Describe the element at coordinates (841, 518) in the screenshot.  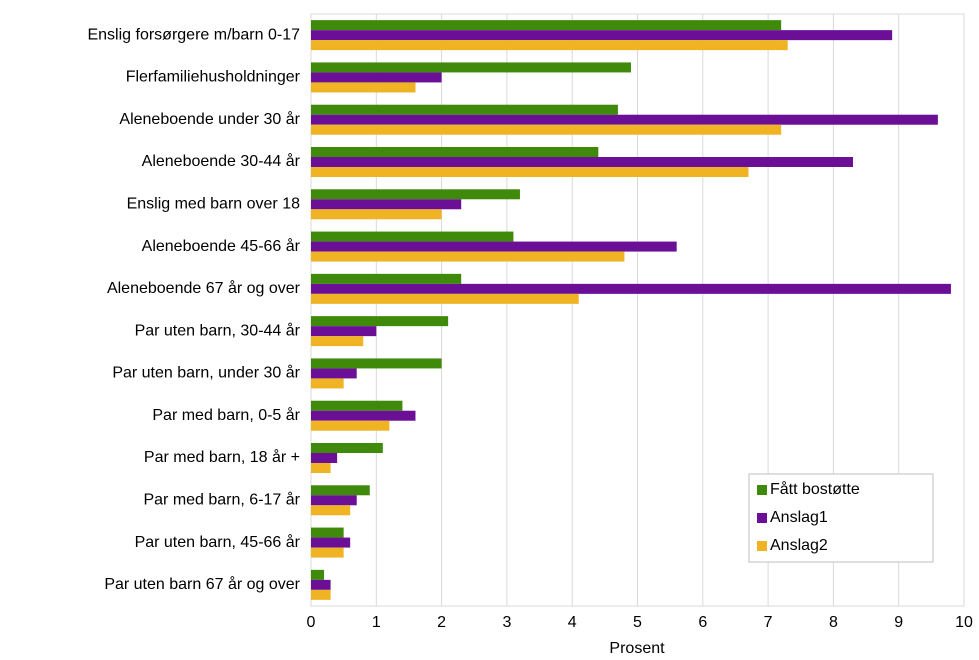
I see `legend-box` at that location.